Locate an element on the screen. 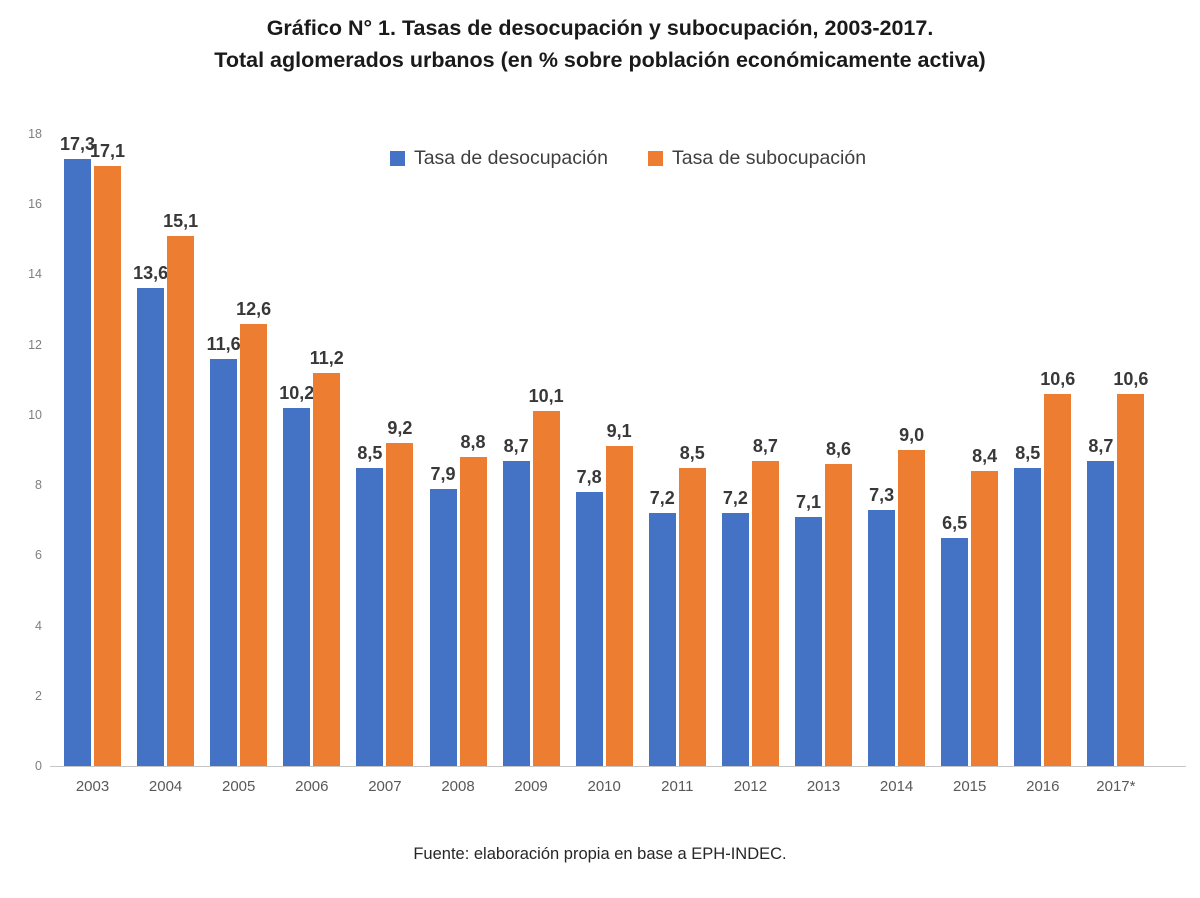 Image resolution: width=1200 pixels, height=898 pixels. x-axis-label: 2004 is located at coordinates (165, 786).